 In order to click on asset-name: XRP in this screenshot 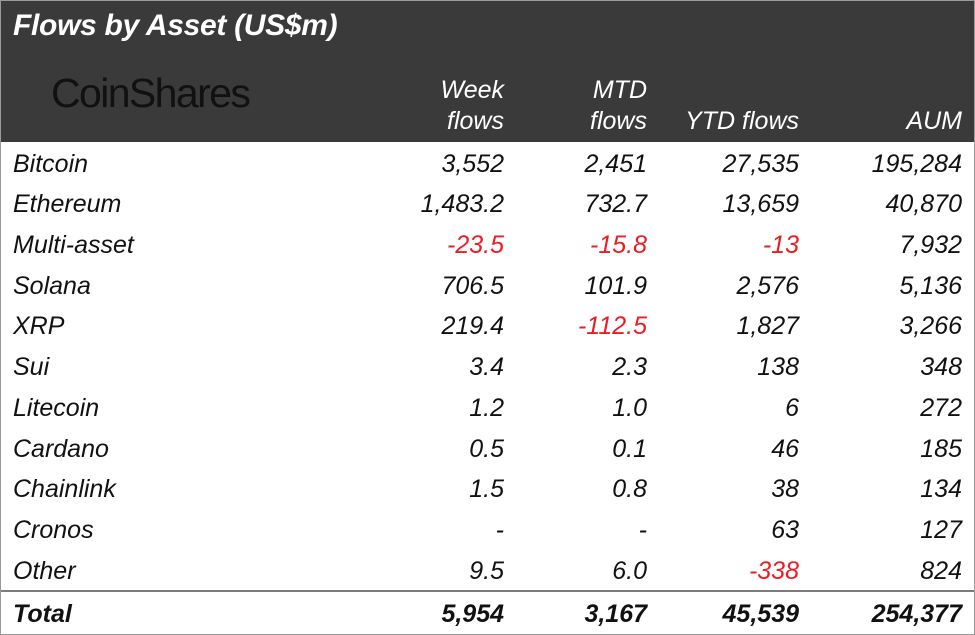, I will do `click(39, 326)`.